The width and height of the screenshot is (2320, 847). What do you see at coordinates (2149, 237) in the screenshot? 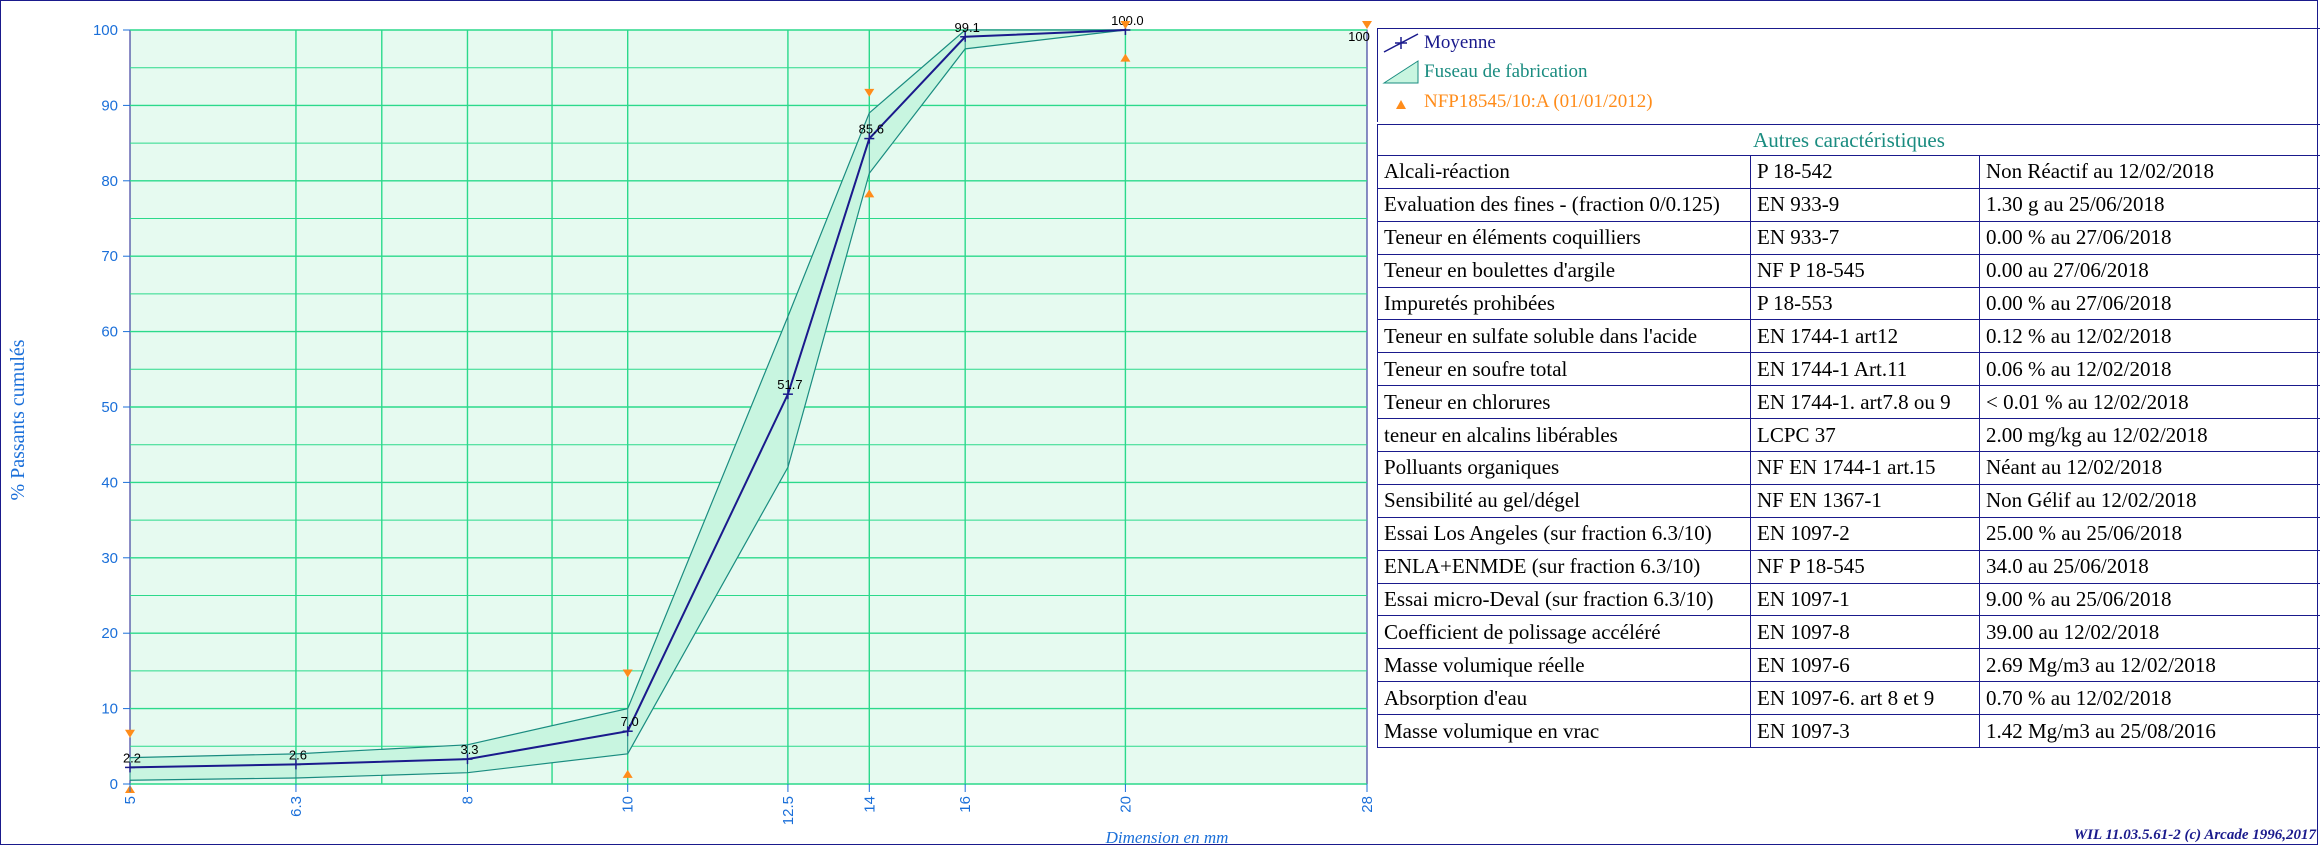
I see `test-result: 0.00 % au 27/06/2018` at bounding box center [2149, 237].